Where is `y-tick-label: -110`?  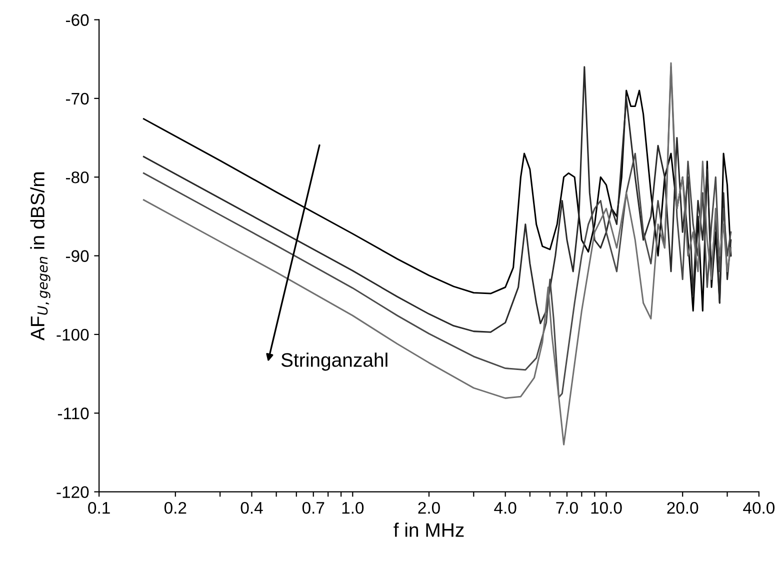
y-tick-label: -110 is located at coordinates (73, 414).